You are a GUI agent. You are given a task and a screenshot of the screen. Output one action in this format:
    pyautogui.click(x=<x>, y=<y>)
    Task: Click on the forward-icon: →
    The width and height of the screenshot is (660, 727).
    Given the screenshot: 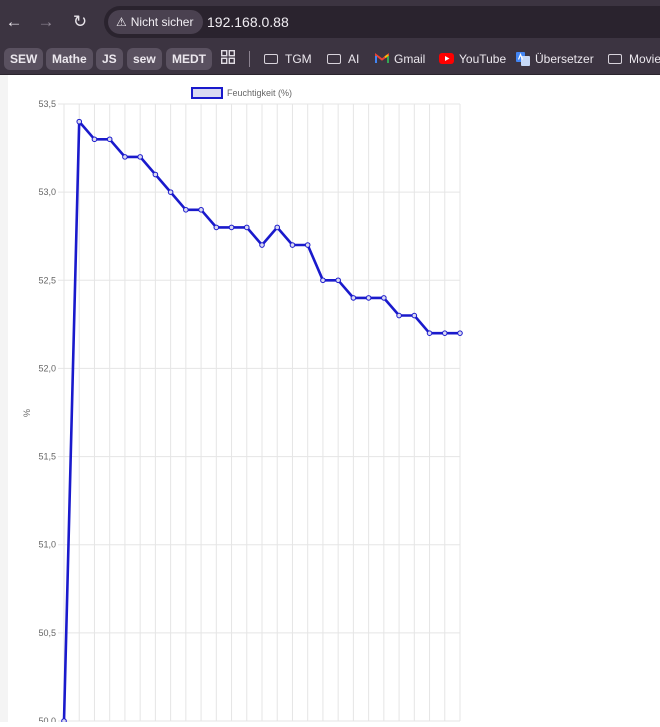 What is the action you would take?
    pyautogui.click(x=46, y=21)
    